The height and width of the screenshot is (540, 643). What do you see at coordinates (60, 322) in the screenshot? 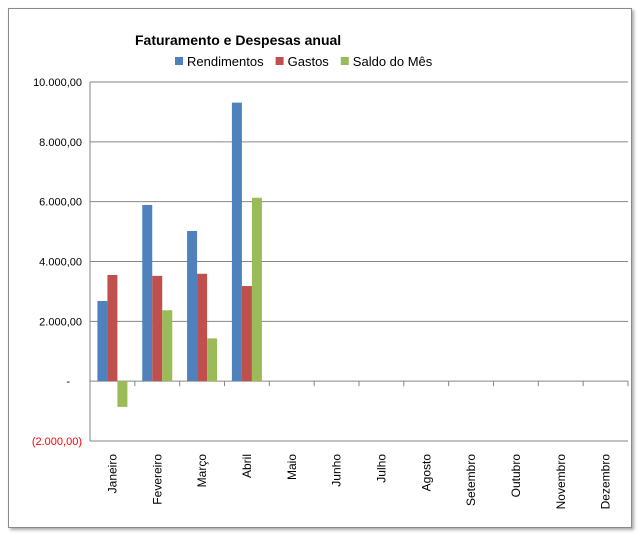
I see `y-tick-label: 2.000,00` at bounding box center [60, 322].